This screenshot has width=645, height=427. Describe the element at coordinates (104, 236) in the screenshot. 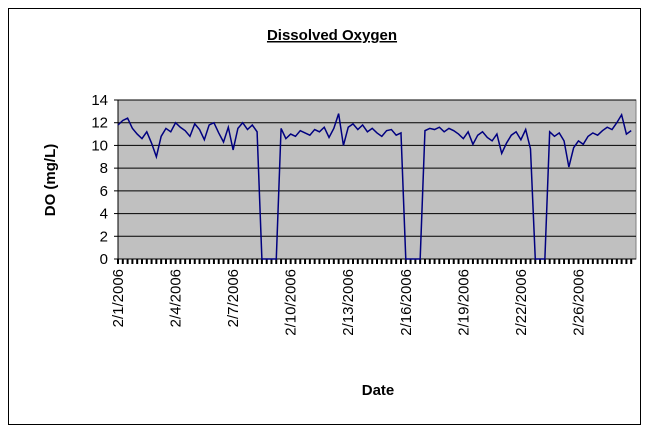

I see `y-tick-label: 2` at that location.